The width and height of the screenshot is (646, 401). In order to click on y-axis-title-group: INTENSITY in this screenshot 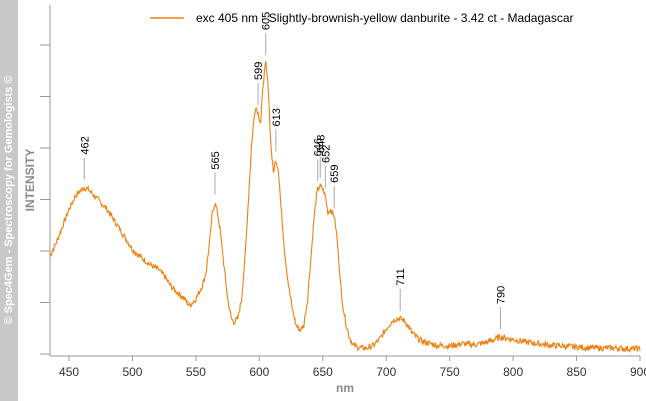, I will do `click(30, 180)`.